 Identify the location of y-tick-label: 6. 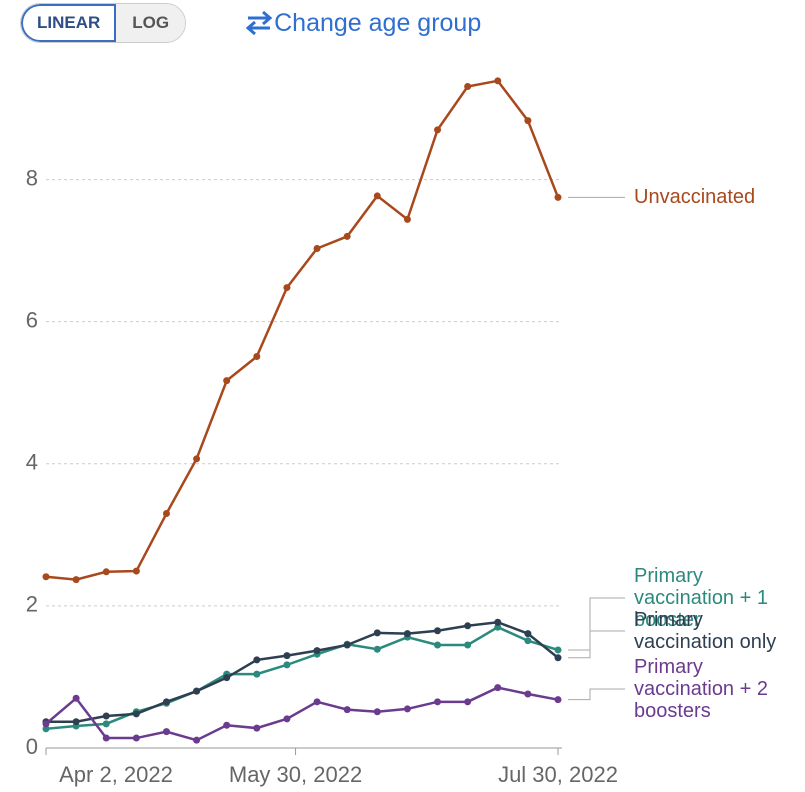
(32, 319).